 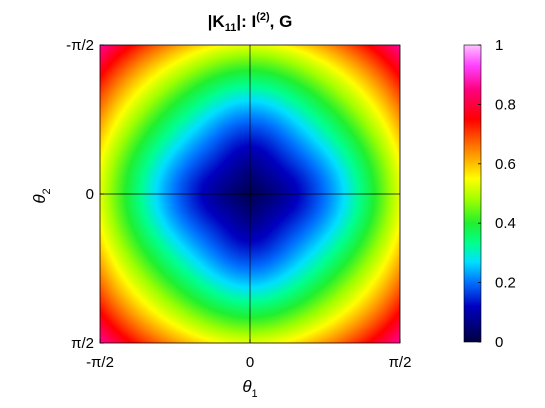 What do you see at coordinates (499, 342) in the screenshot?
I see `colorbar-tick-label: 0` at bounding box center [499, 342].